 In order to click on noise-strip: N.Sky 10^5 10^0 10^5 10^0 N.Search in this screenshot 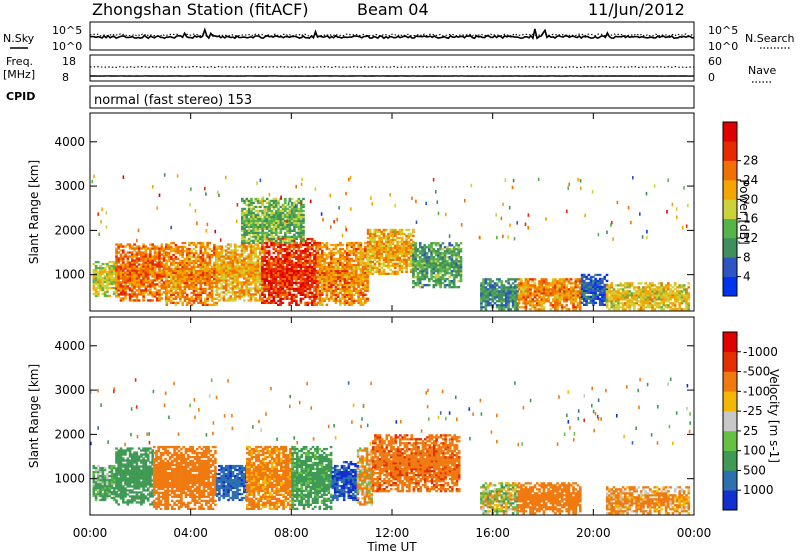, I will do `click(399, 37)`.